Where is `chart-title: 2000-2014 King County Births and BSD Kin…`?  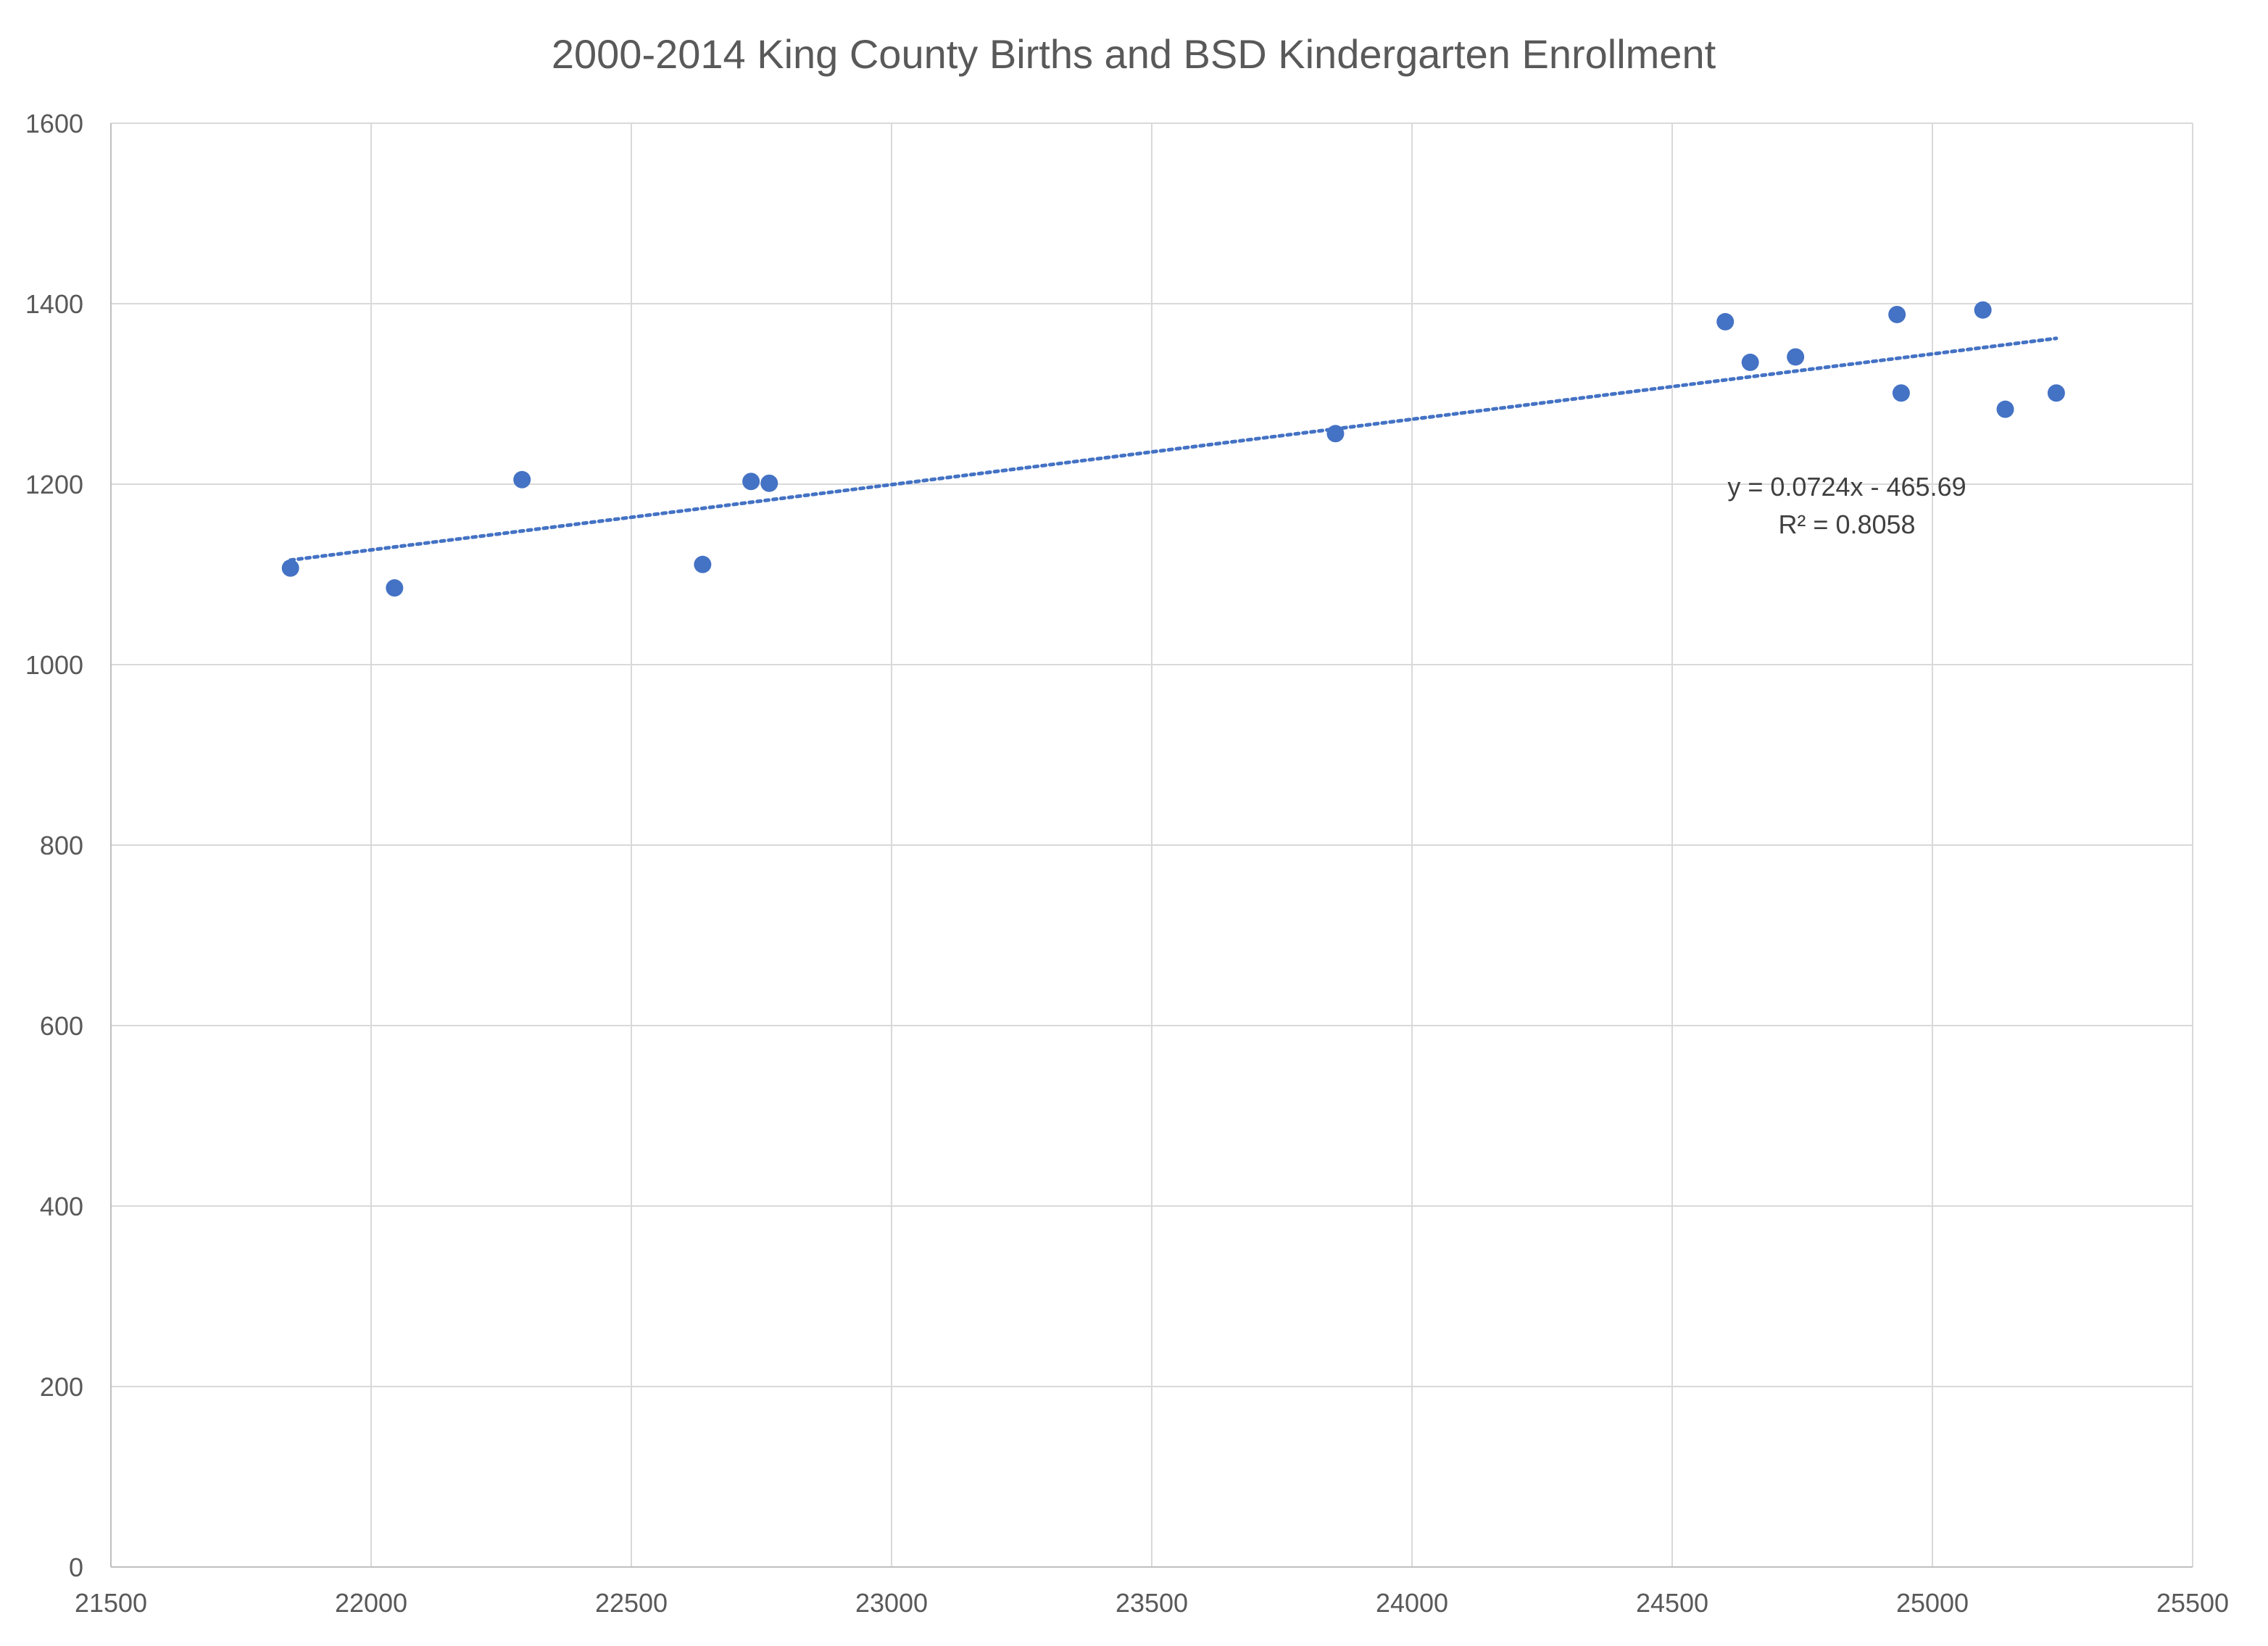
chart-title: 2000-2014 King County Births and BSD Kin… is located at coordinates (1134, 54).